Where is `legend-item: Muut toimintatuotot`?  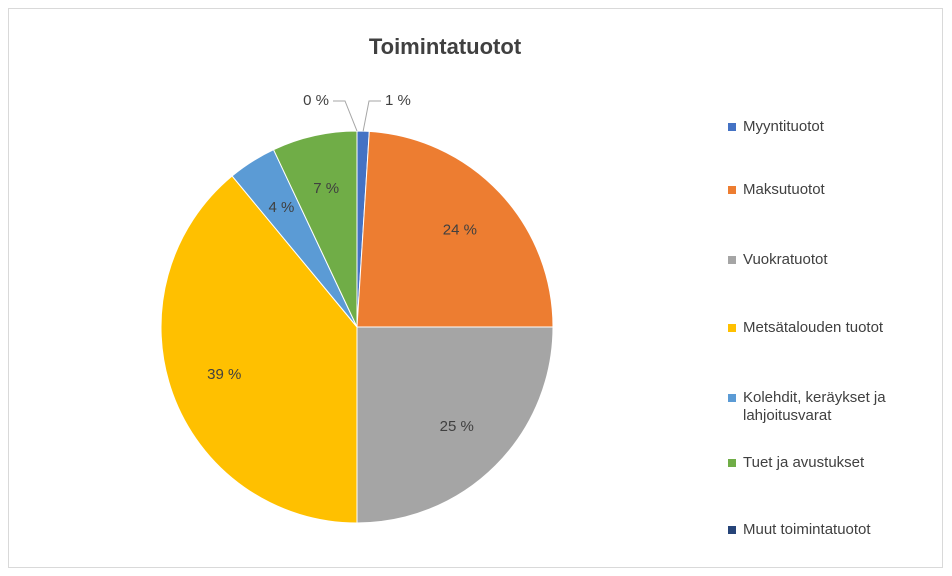 legend-item: Muut toimintatuotot is located at coordinates (840, 530).